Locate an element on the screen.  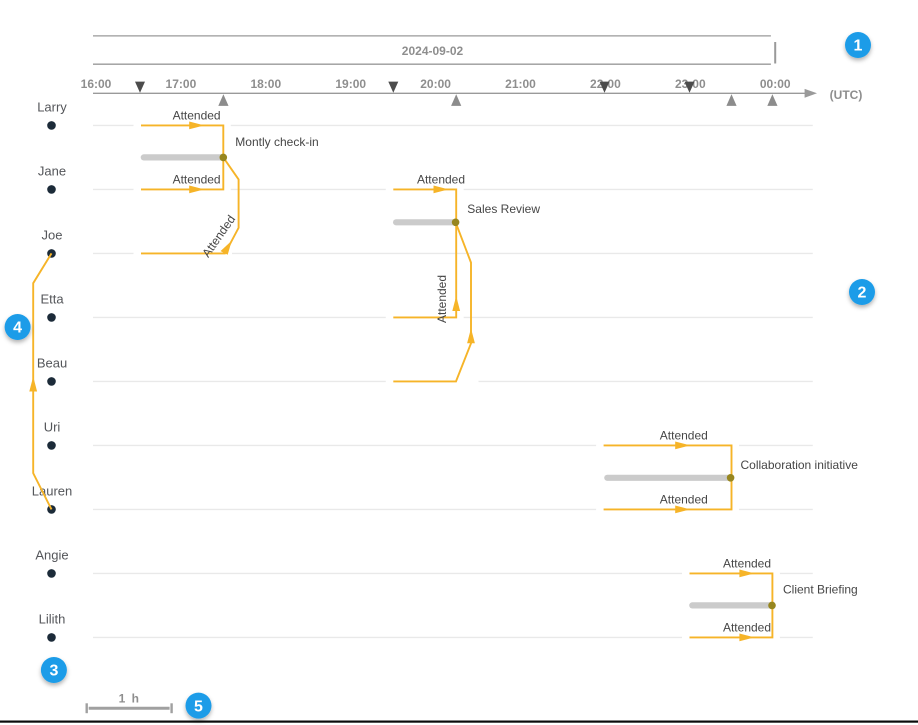
svg-text: 4 is located at coordinates (17, 328).